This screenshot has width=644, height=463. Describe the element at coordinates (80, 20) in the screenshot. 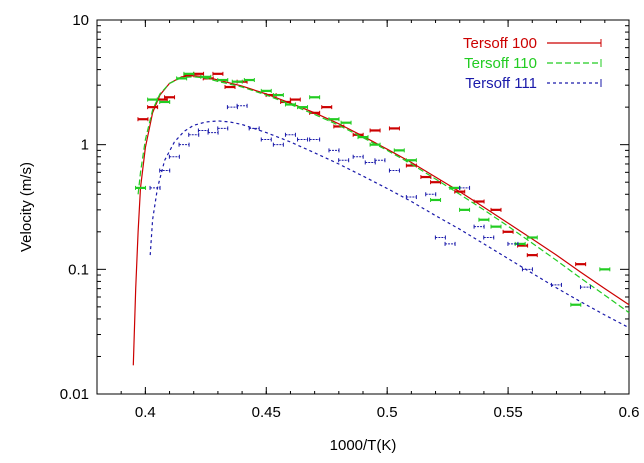

I see `y-tick-label: 10` at that location.